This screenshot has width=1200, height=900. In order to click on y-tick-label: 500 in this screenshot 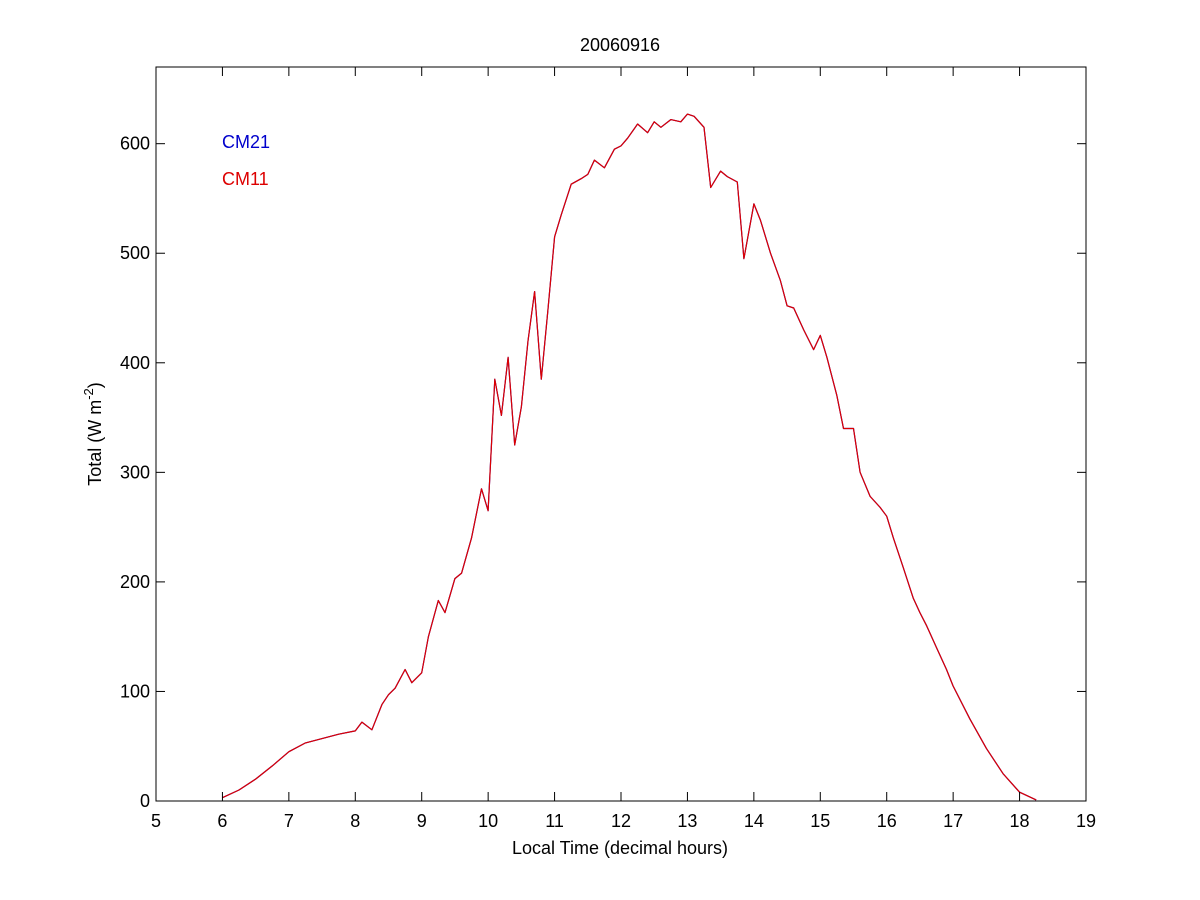, I will do `click(135, 253)`.